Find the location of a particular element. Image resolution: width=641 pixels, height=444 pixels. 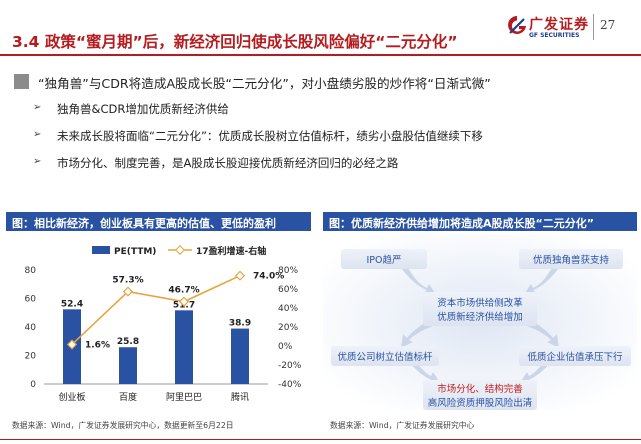

legend-label-pe: PE(TTM) is located at coordinates (135, 252).